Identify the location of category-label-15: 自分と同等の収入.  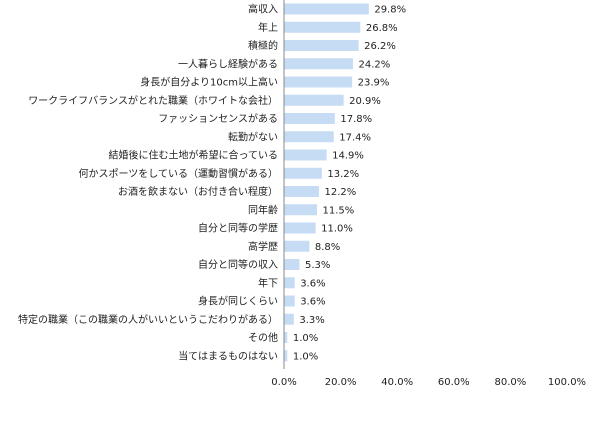
(238, 264).